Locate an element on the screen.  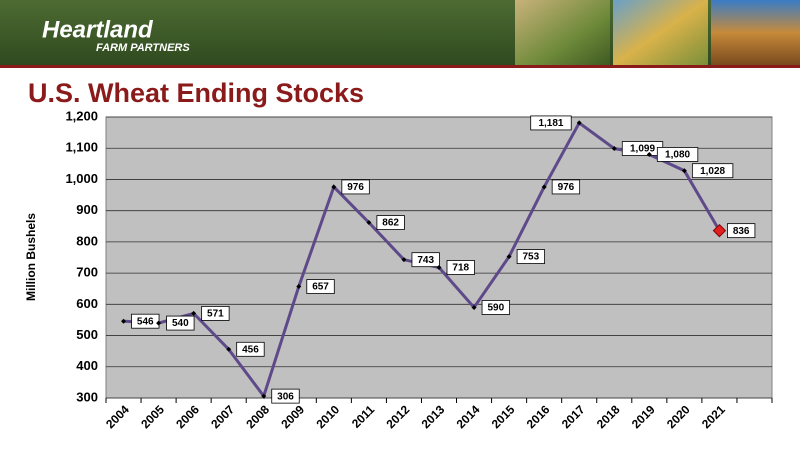
value-label: 836 is located at coordinates (741, 231).